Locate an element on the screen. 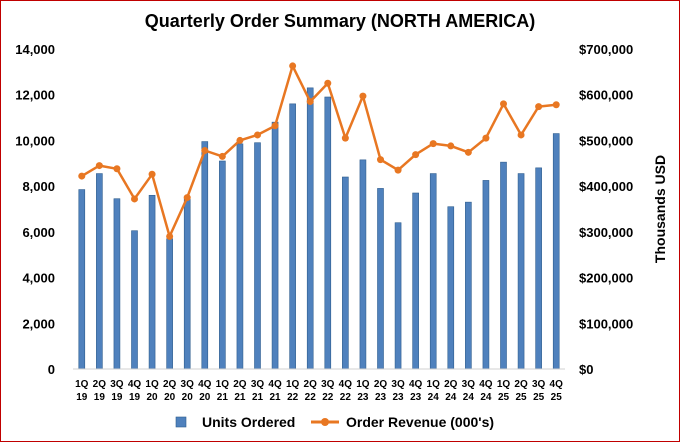  left-tick-label: 10,000 is located at coordinates (35, 140).